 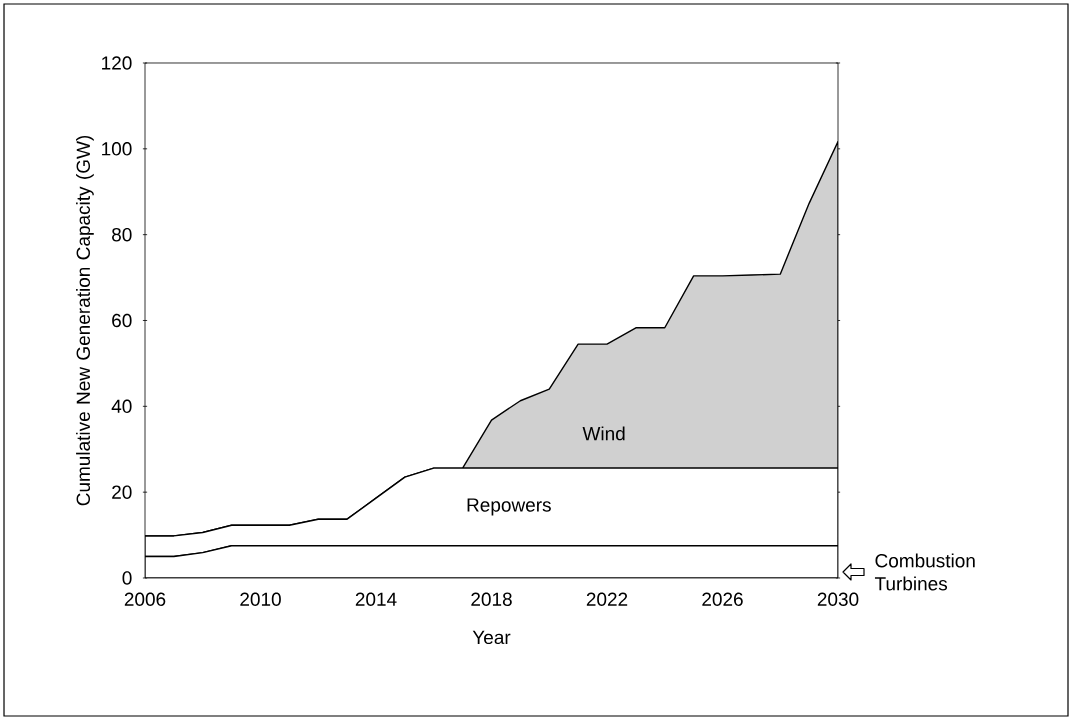 I want to click on series-label: Wind, so click(x=603, y=433).